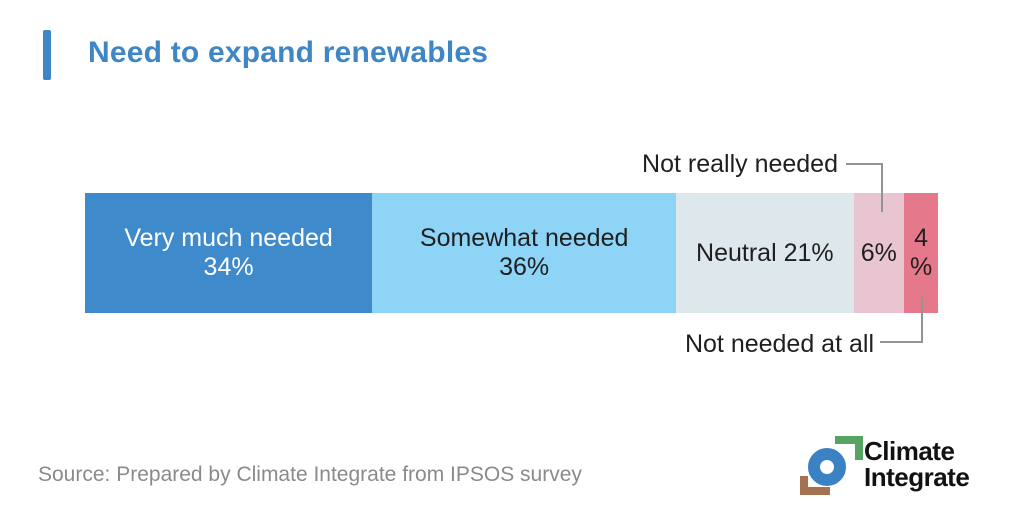 This screenshot has width=1024, height=512. Describe the element at coordinates (228, 267) in the screenshot. I see `segment-label: 34%` at that location.